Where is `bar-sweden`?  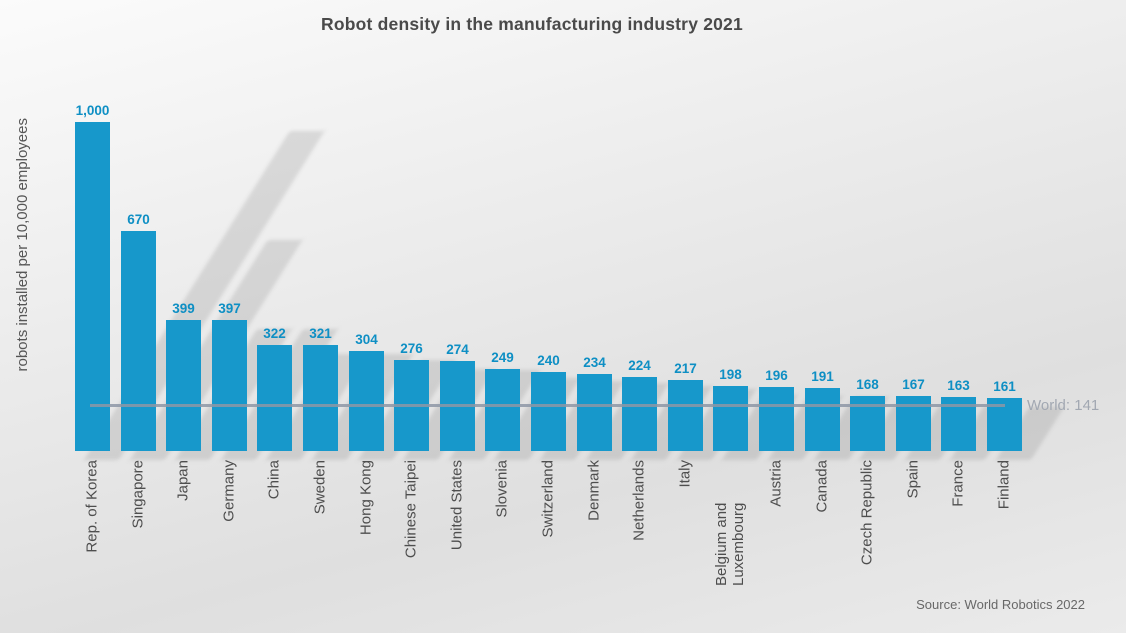 bar-sweden is located at coordinates (320, 398).